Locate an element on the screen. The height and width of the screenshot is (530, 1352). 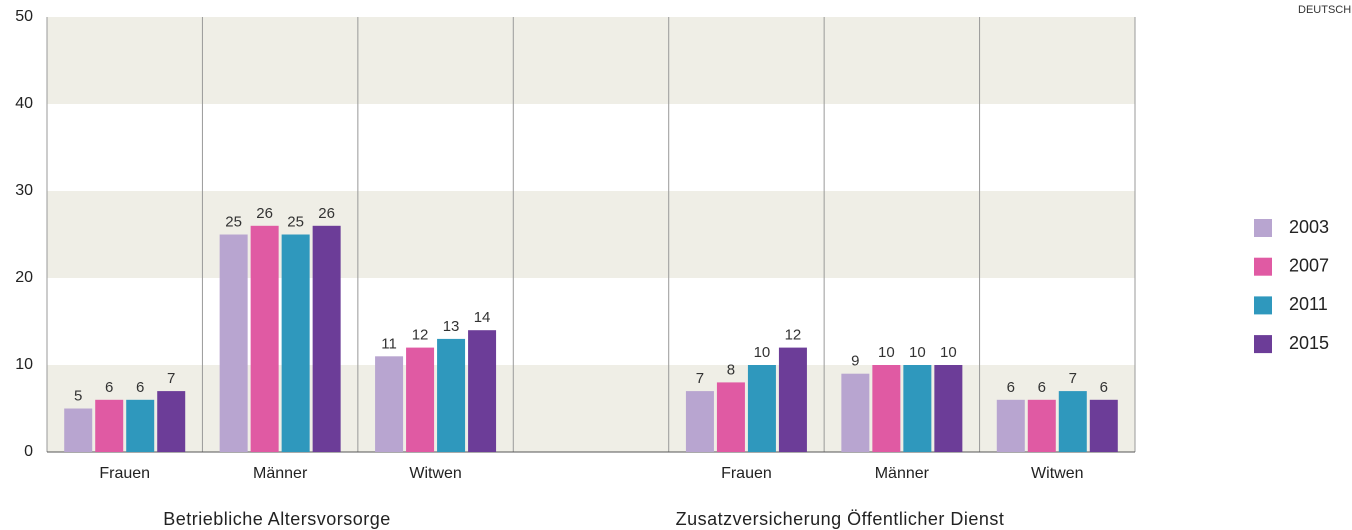
y-tick-label: 30 is located at coordinates (24, 190).